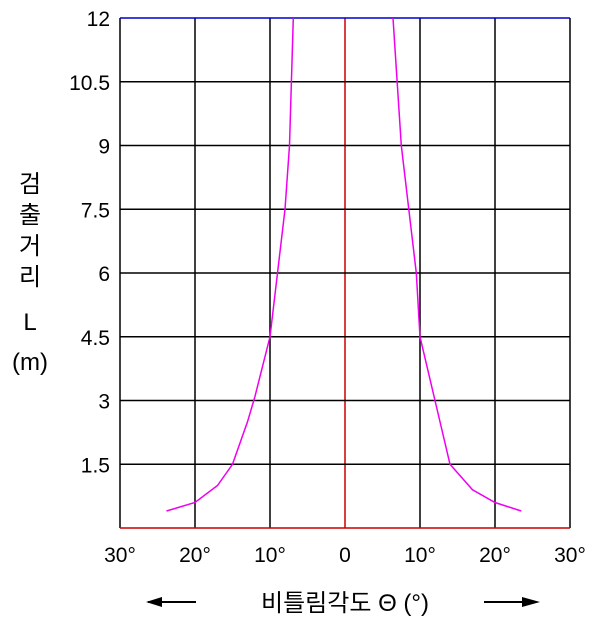 The width and height of the screenshot is (590, 619). Describe the element at coordinates (95, 210) in the screenshot. I see `y-tick-label: 7.5` at that location.